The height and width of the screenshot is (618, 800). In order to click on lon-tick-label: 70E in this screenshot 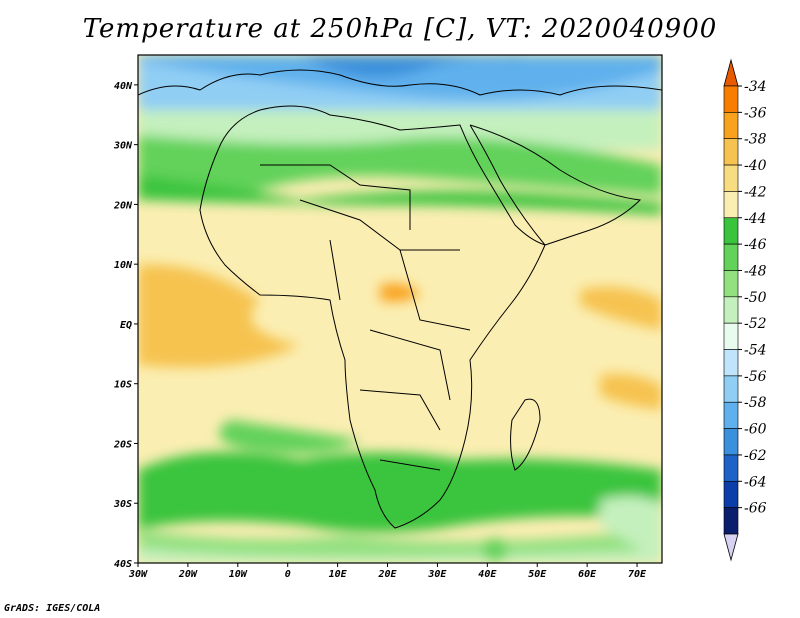, I will do `click(637, 574)`.